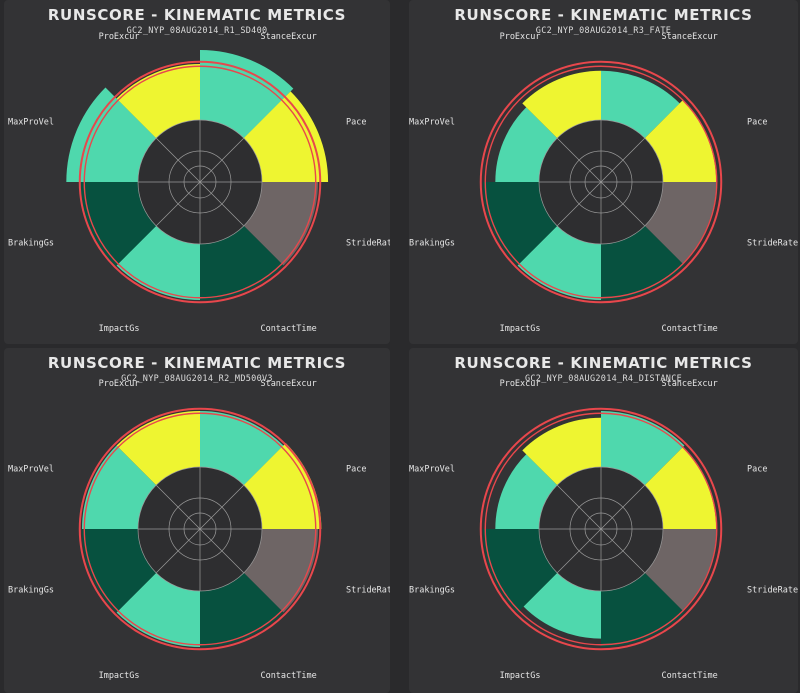 This screenshot has width=800, height=693. Describe the element at coordinates (197, 379) in the screenshot. I see `chart-subtitle: GC2_NYP_08AUG2014_R2_MD500V3` at that location.